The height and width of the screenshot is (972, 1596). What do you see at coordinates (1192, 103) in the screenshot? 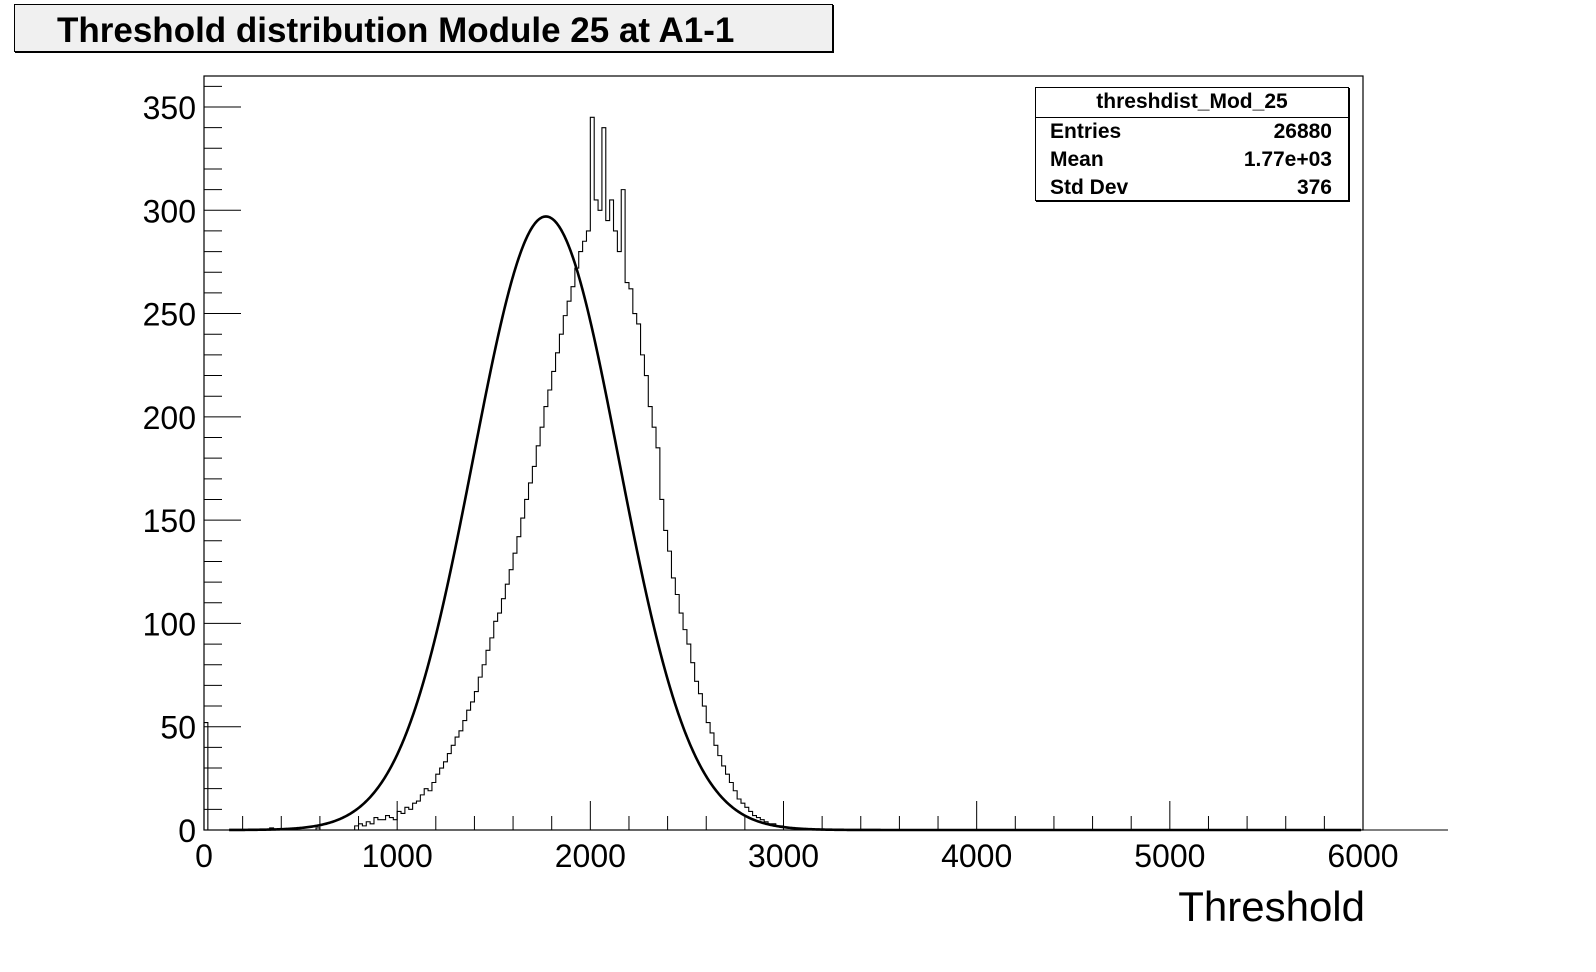
I see `stats-title: threshdist_Mod_25` at bounding box center [1192, 103].